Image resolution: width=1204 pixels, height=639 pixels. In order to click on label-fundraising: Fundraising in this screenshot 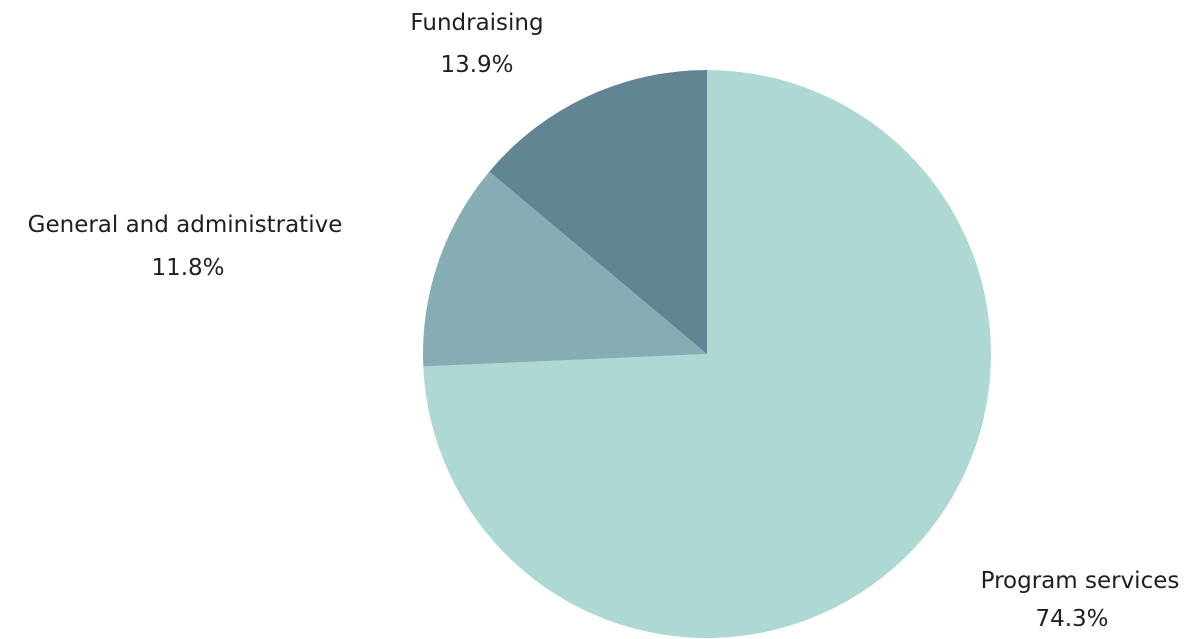, I will do `click(476, 23)`.